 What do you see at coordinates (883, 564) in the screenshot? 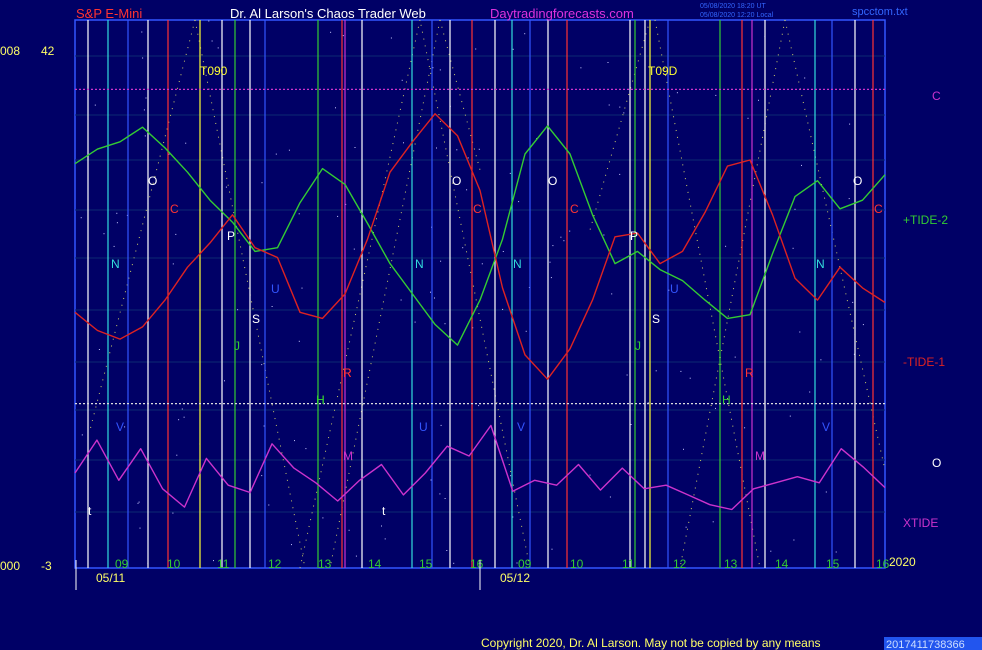
I see `x-tick-label: 16` at bounding box center [883, 564].